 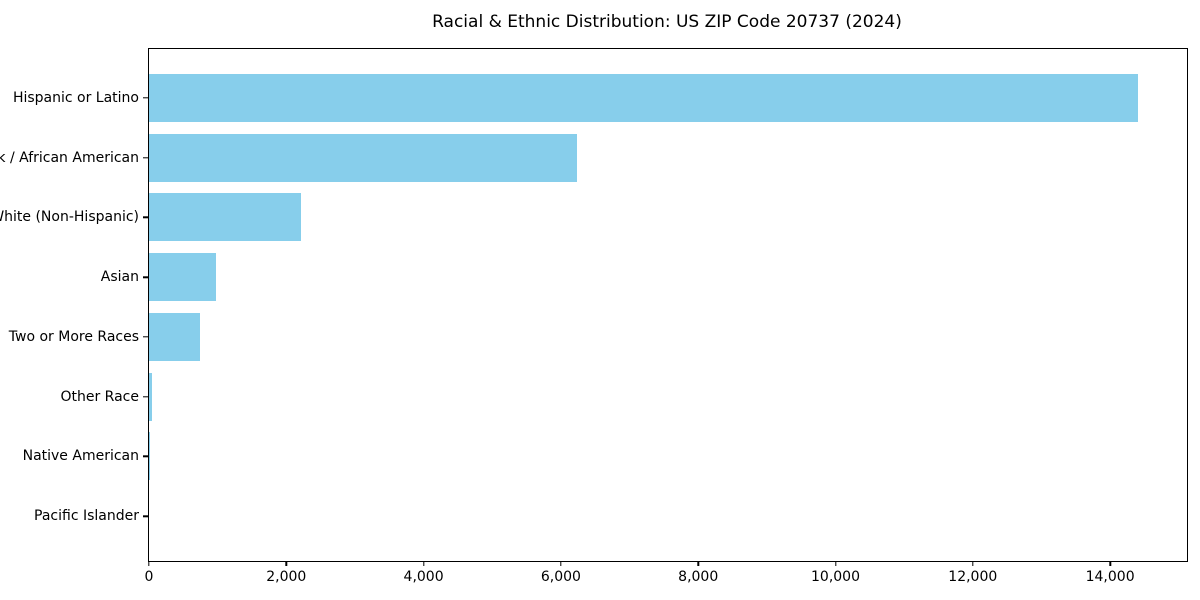 I want to click on x-axis-tick-label: 4,000, so click(x=423, y=577).